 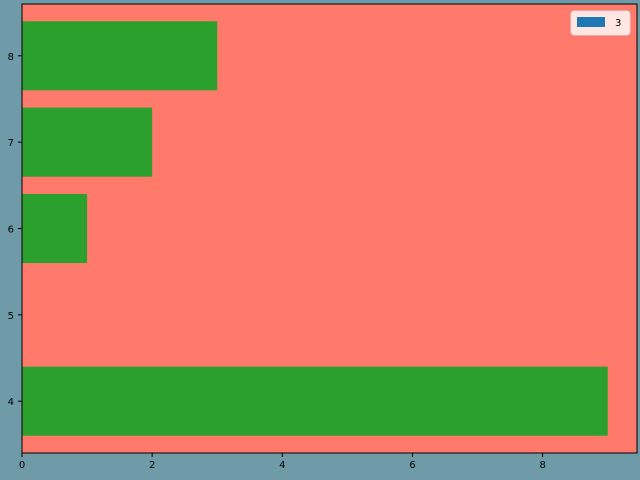 What do you see at coordinates (591, 22) in the screenshot?
I see `legend-swatch` at bounding box center [591, 22].